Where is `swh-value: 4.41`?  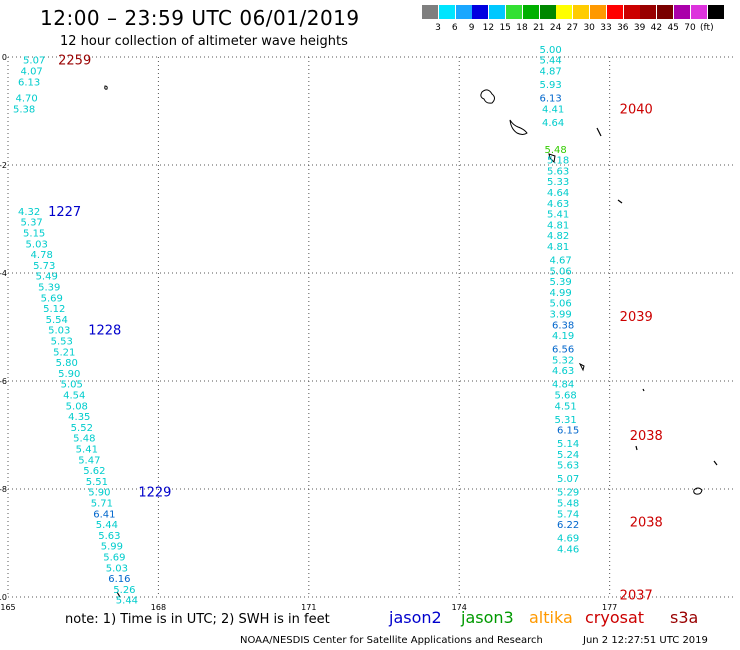 swh-value: 4.41 is located at coordinates (553, 109).